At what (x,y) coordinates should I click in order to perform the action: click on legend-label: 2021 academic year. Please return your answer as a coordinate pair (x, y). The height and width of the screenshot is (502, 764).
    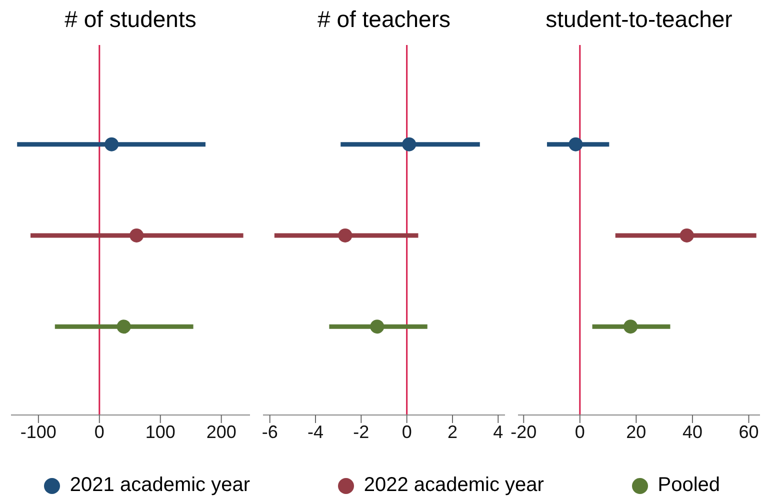
    Looking at the image, I should click on (160, 485).